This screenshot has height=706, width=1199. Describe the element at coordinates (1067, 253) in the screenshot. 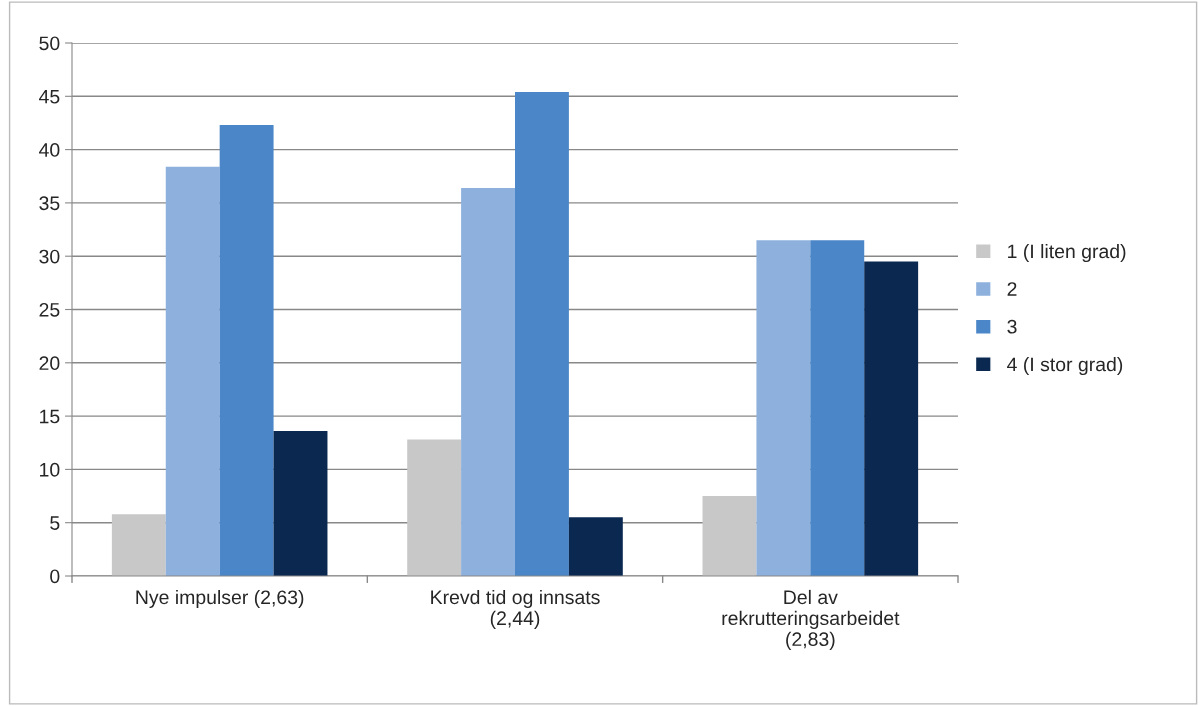

I see `legend-label: 1 (I liten grad)` at that location.